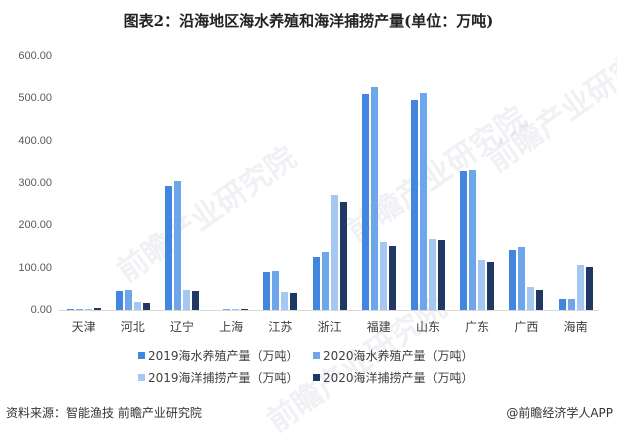 This screenshot has width=617, height=440. What do you see at coordinates (477, 327) in the screenshot?
I see `x-tick-label: 广东` at bounding box center [477, 327].